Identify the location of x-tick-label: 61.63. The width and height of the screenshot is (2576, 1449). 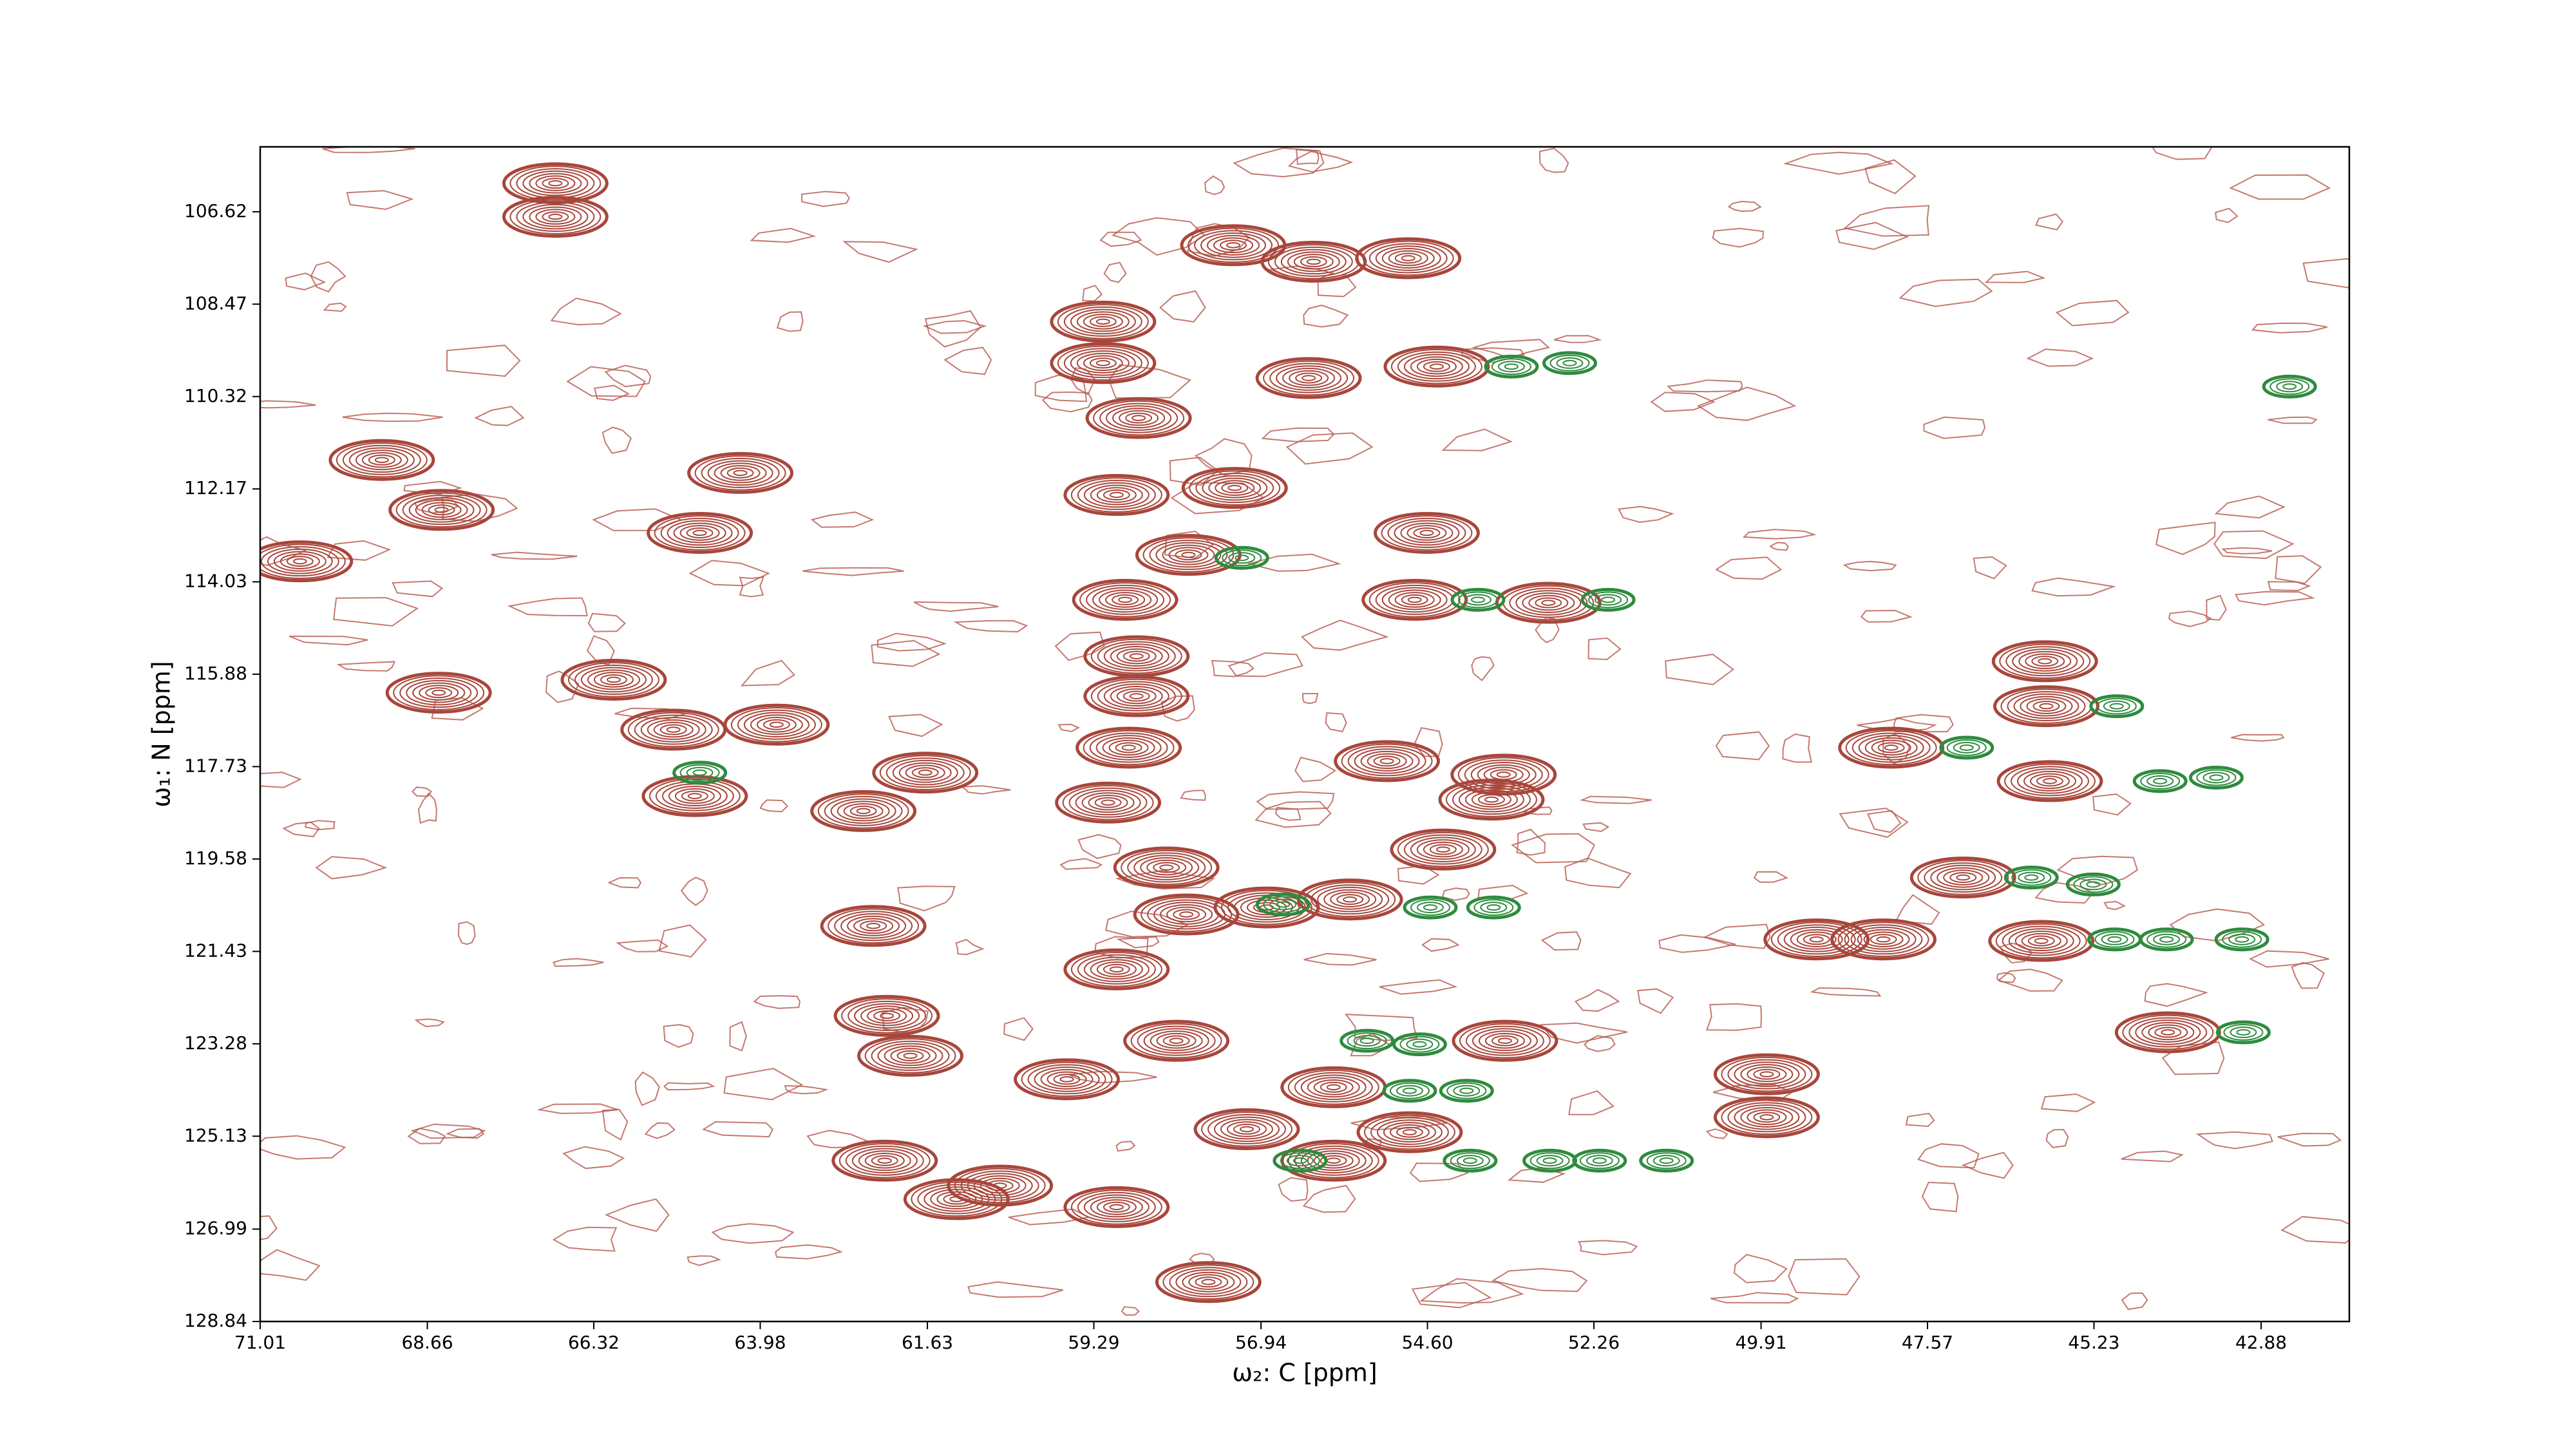
(927, 1343).